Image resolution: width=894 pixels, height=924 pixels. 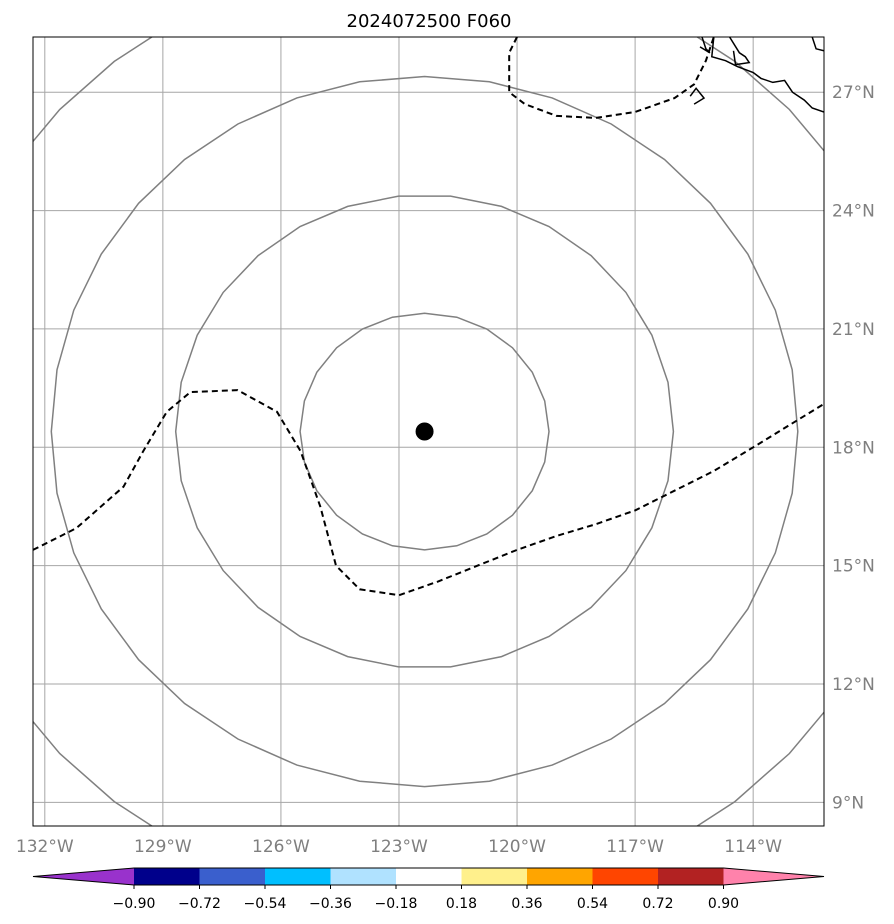 I want to click on storm-center, so click(x=424, y=431).